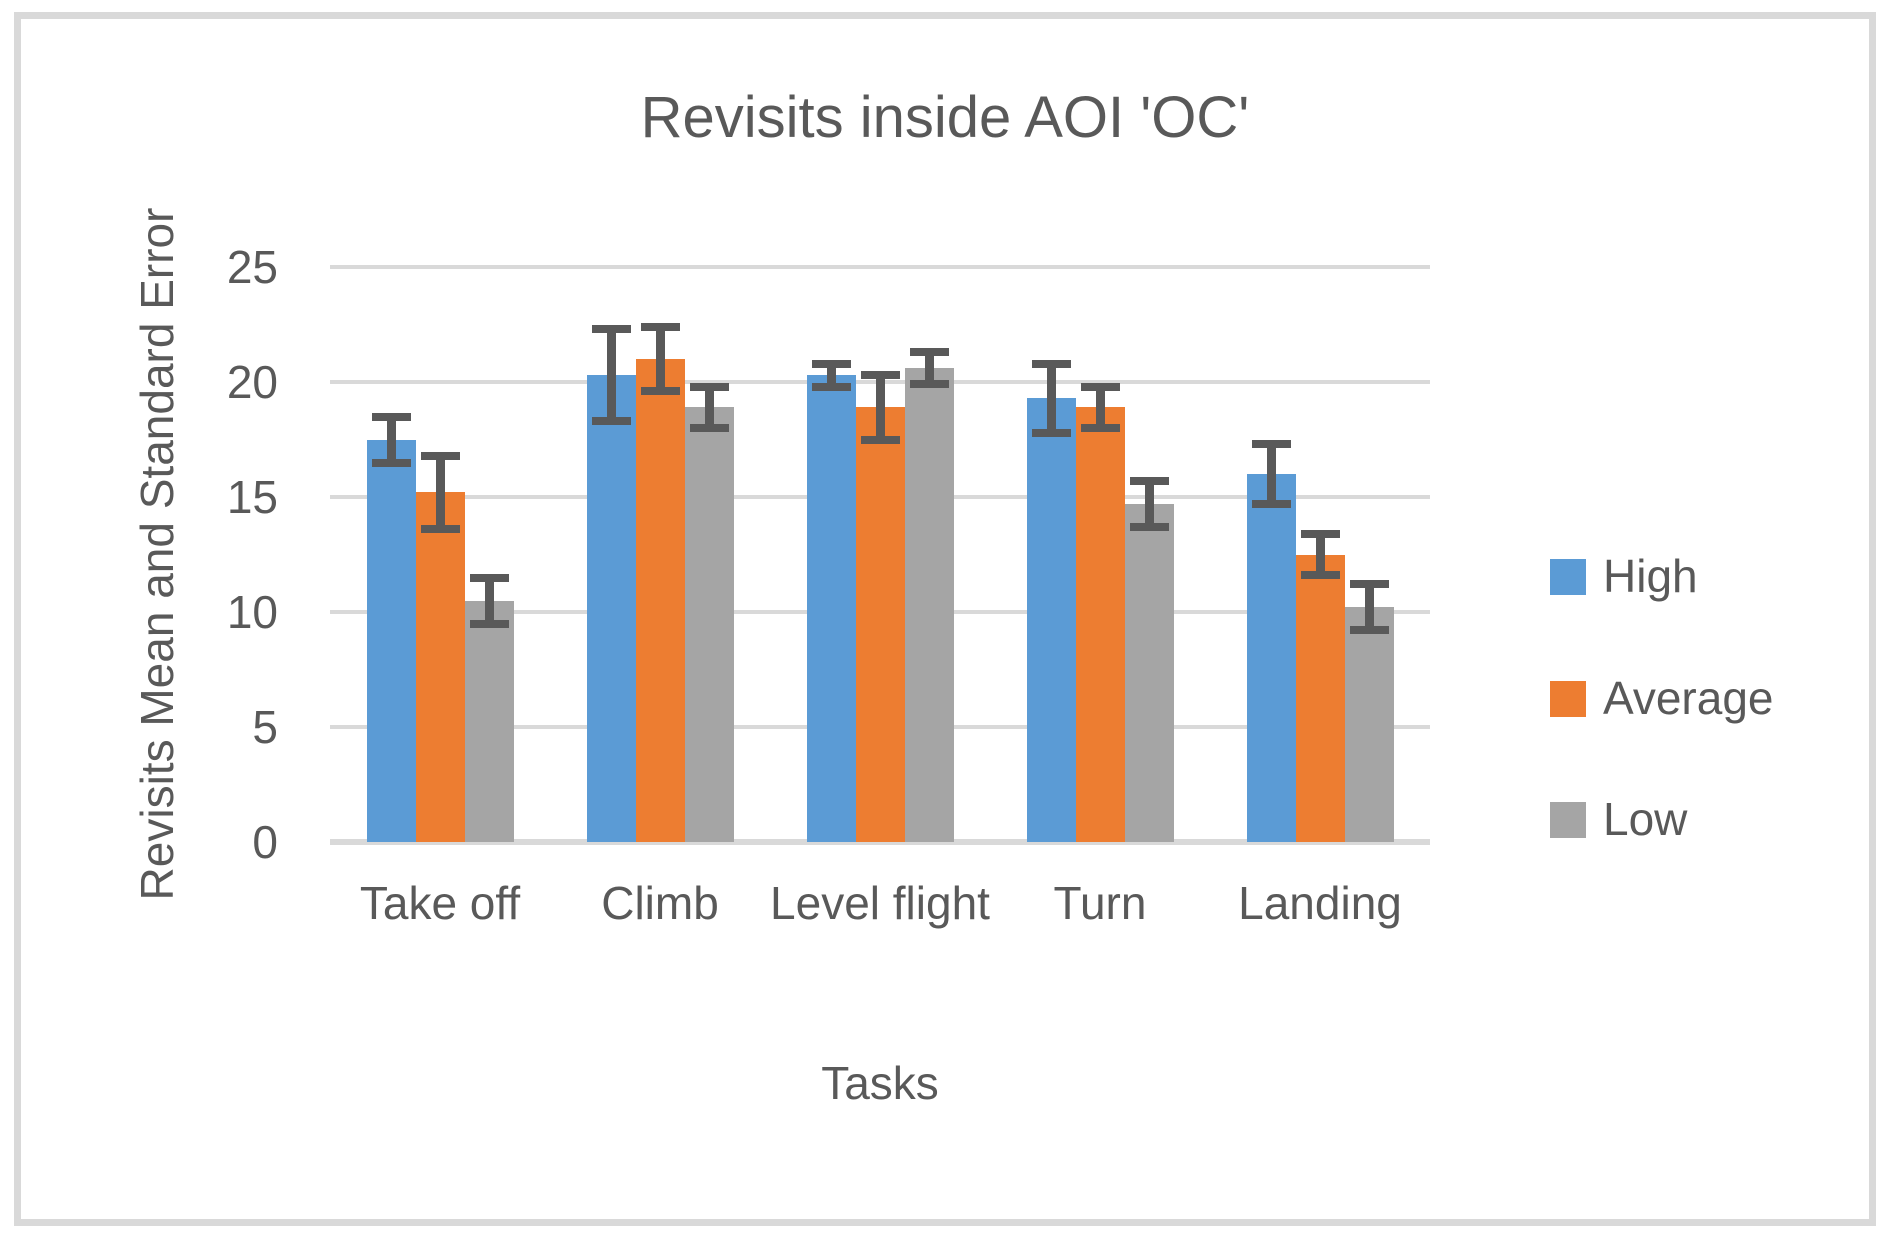  What do you see at coordinates (440, 667) in the screenshot?
I see `bar-average-take-off` at bounding box center [440, 667].